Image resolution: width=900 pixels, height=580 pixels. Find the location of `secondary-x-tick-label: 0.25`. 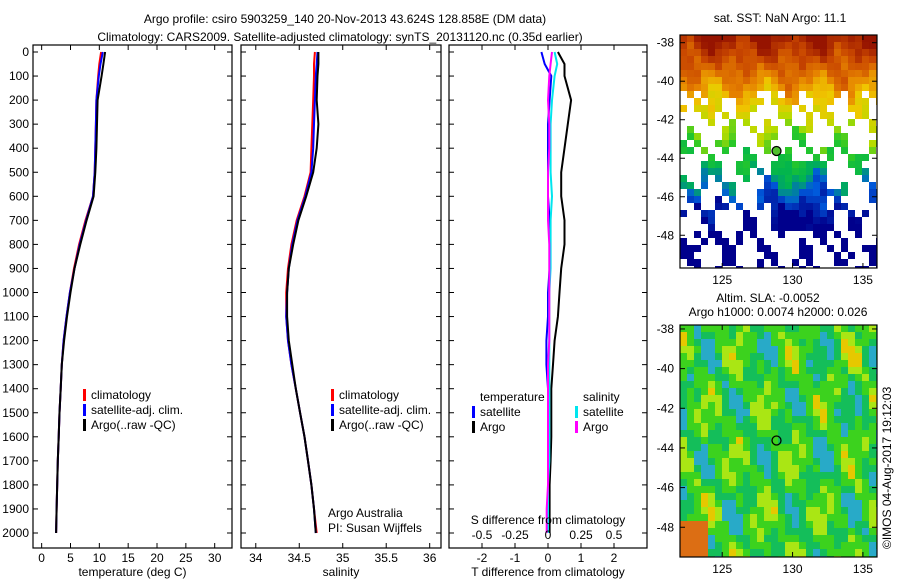

secondary-x-tick-label: 0.25 is located at coordinates (581, 535).